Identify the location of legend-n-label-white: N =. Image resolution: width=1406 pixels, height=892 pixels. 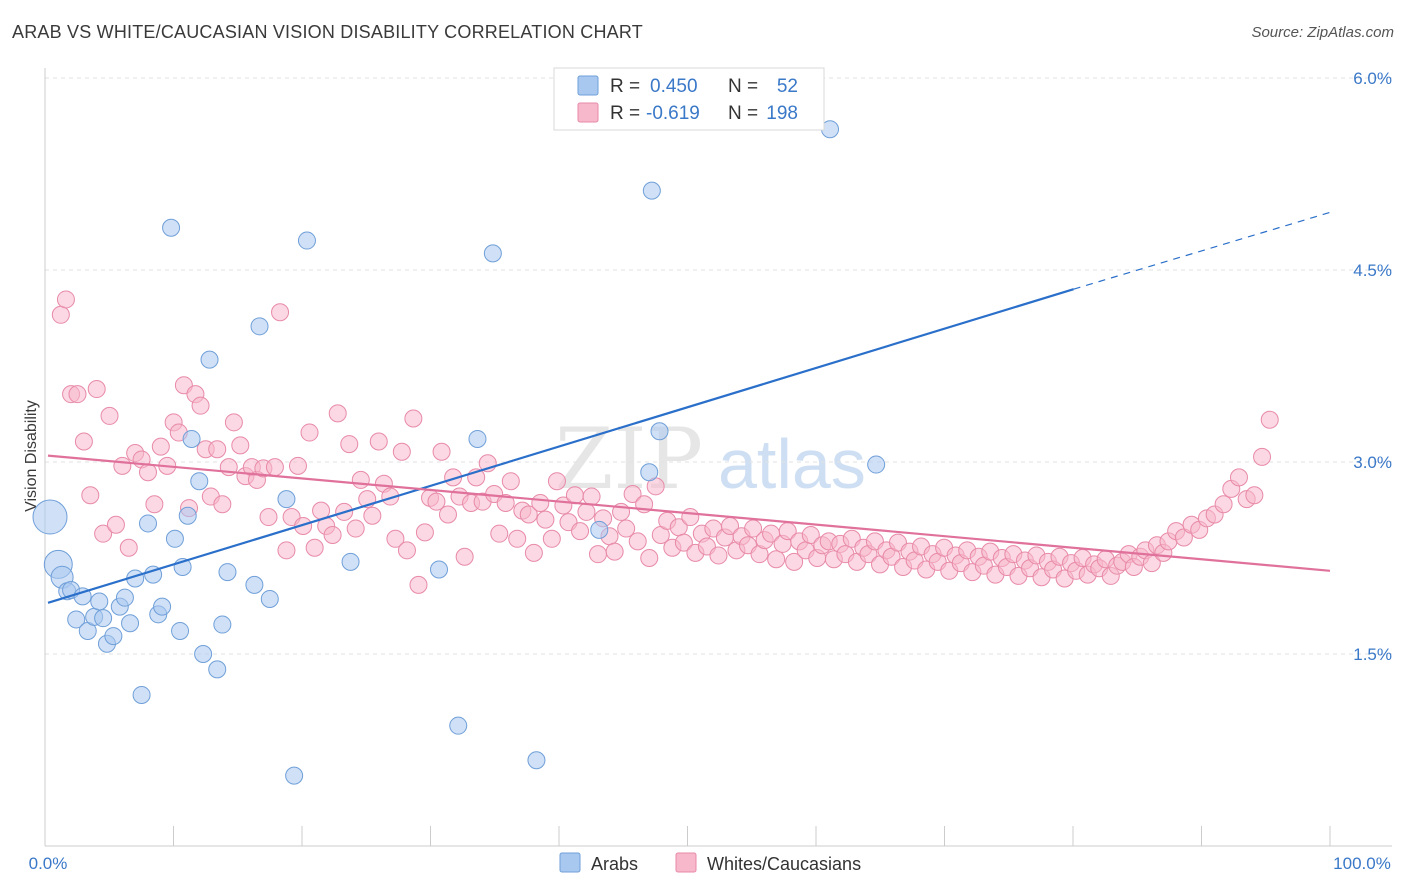
(743, 113).